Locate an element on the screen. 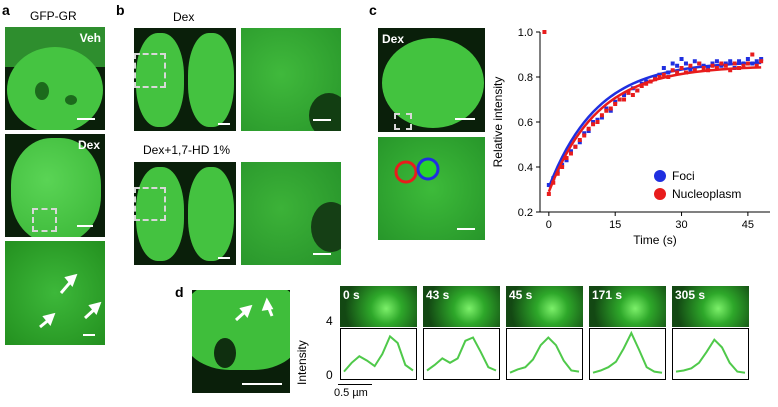  roi-circles is located at coordinates (417, 170).